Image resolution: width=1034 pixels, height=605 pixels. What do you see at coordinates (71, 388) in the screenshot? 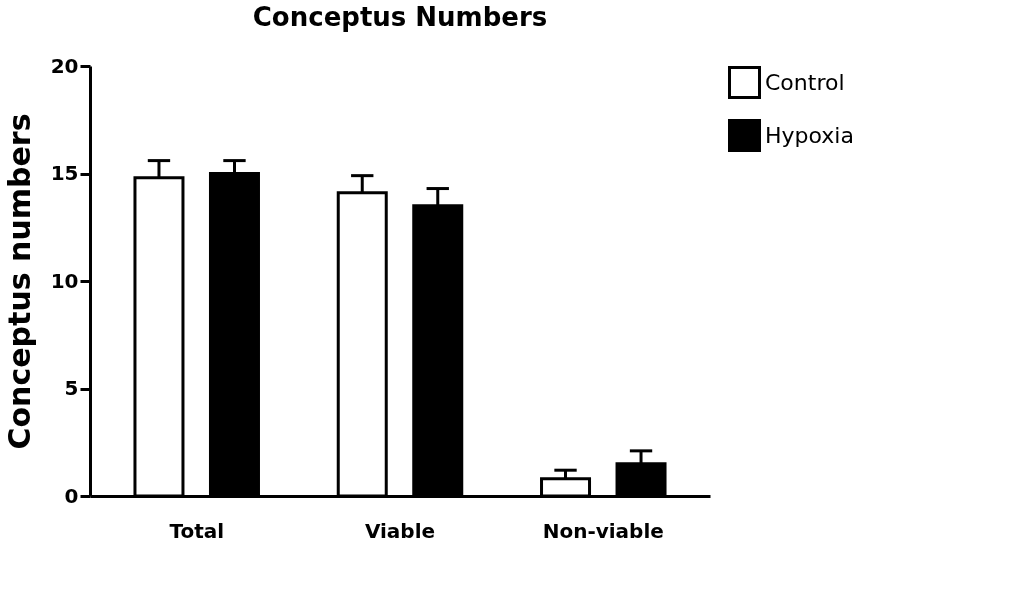
I see `y-tick-label: 5` at bounding box center [71, 388].